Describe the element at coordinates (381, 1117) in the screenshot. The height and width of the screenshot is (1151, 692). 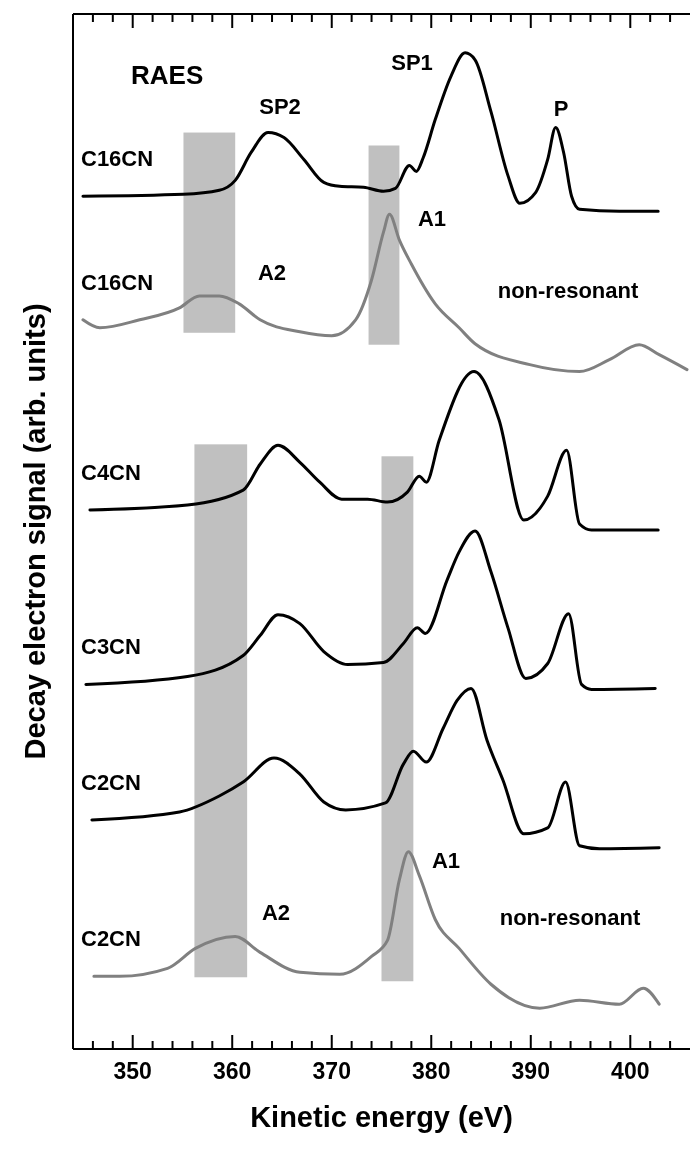
I see `x-axis-title: Kinetic energy (eV)` at that location.